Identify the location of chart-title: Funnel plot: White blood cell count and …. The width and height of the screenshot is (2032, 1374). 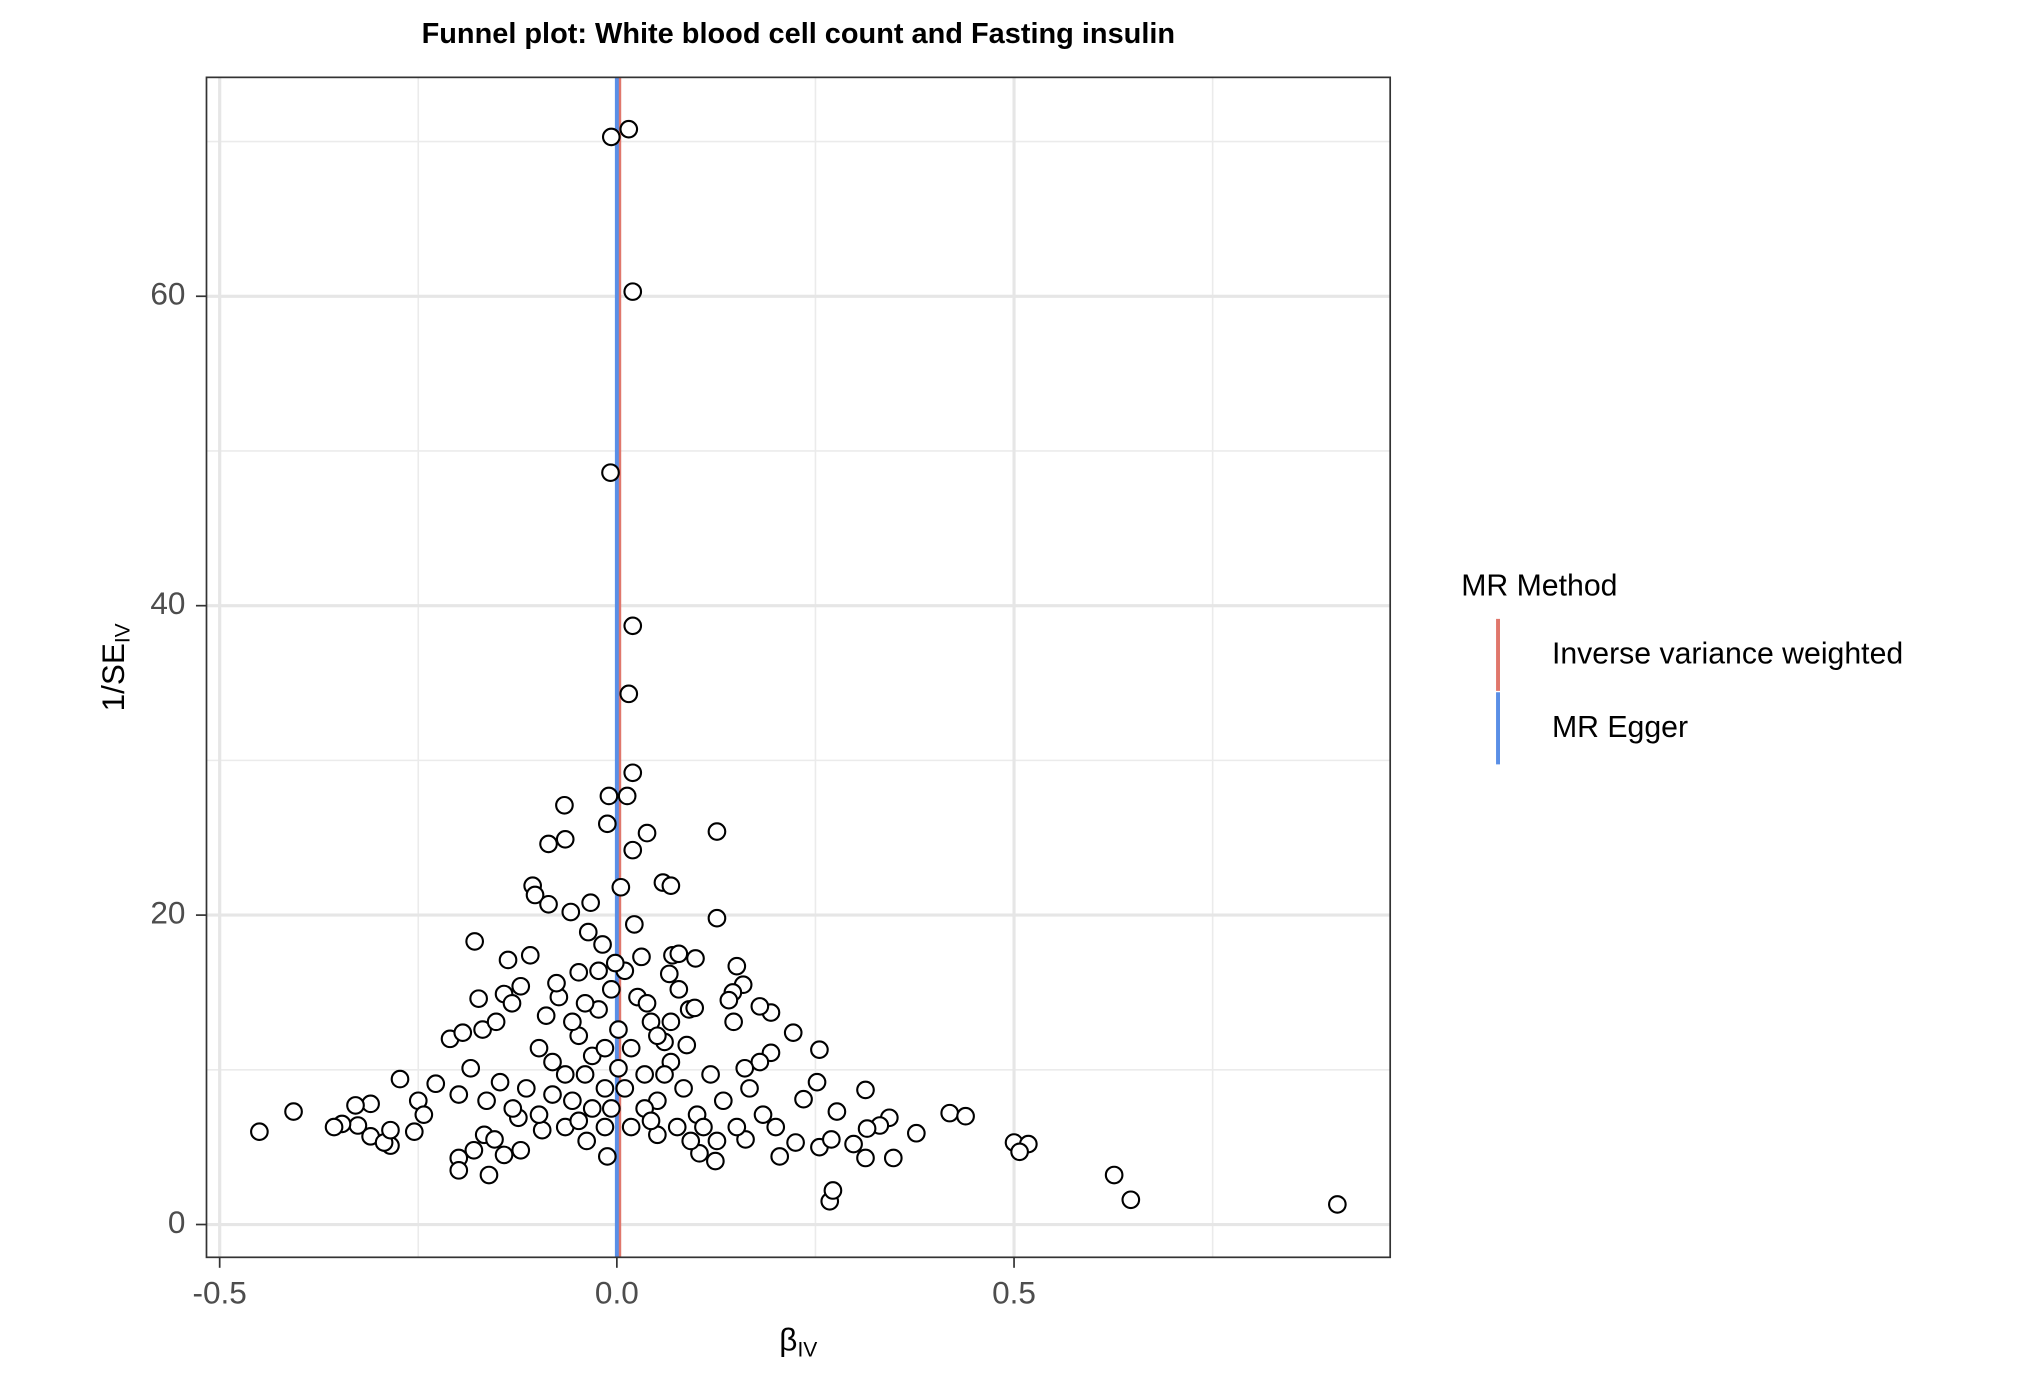
(798, 34).